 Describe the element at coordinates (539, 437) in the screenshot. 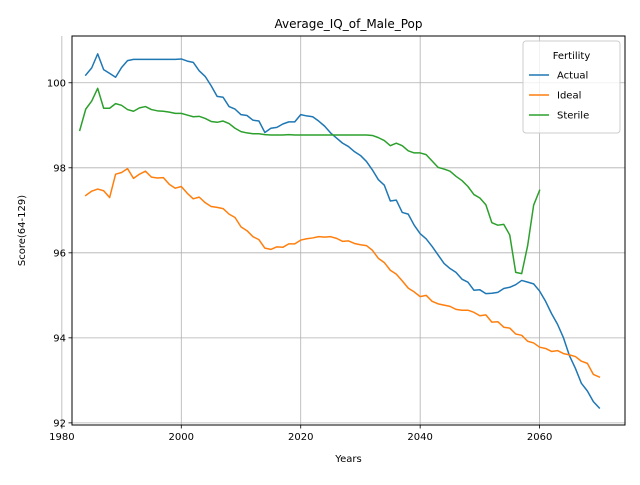

I see `x-tick-label: 2060` at that location.